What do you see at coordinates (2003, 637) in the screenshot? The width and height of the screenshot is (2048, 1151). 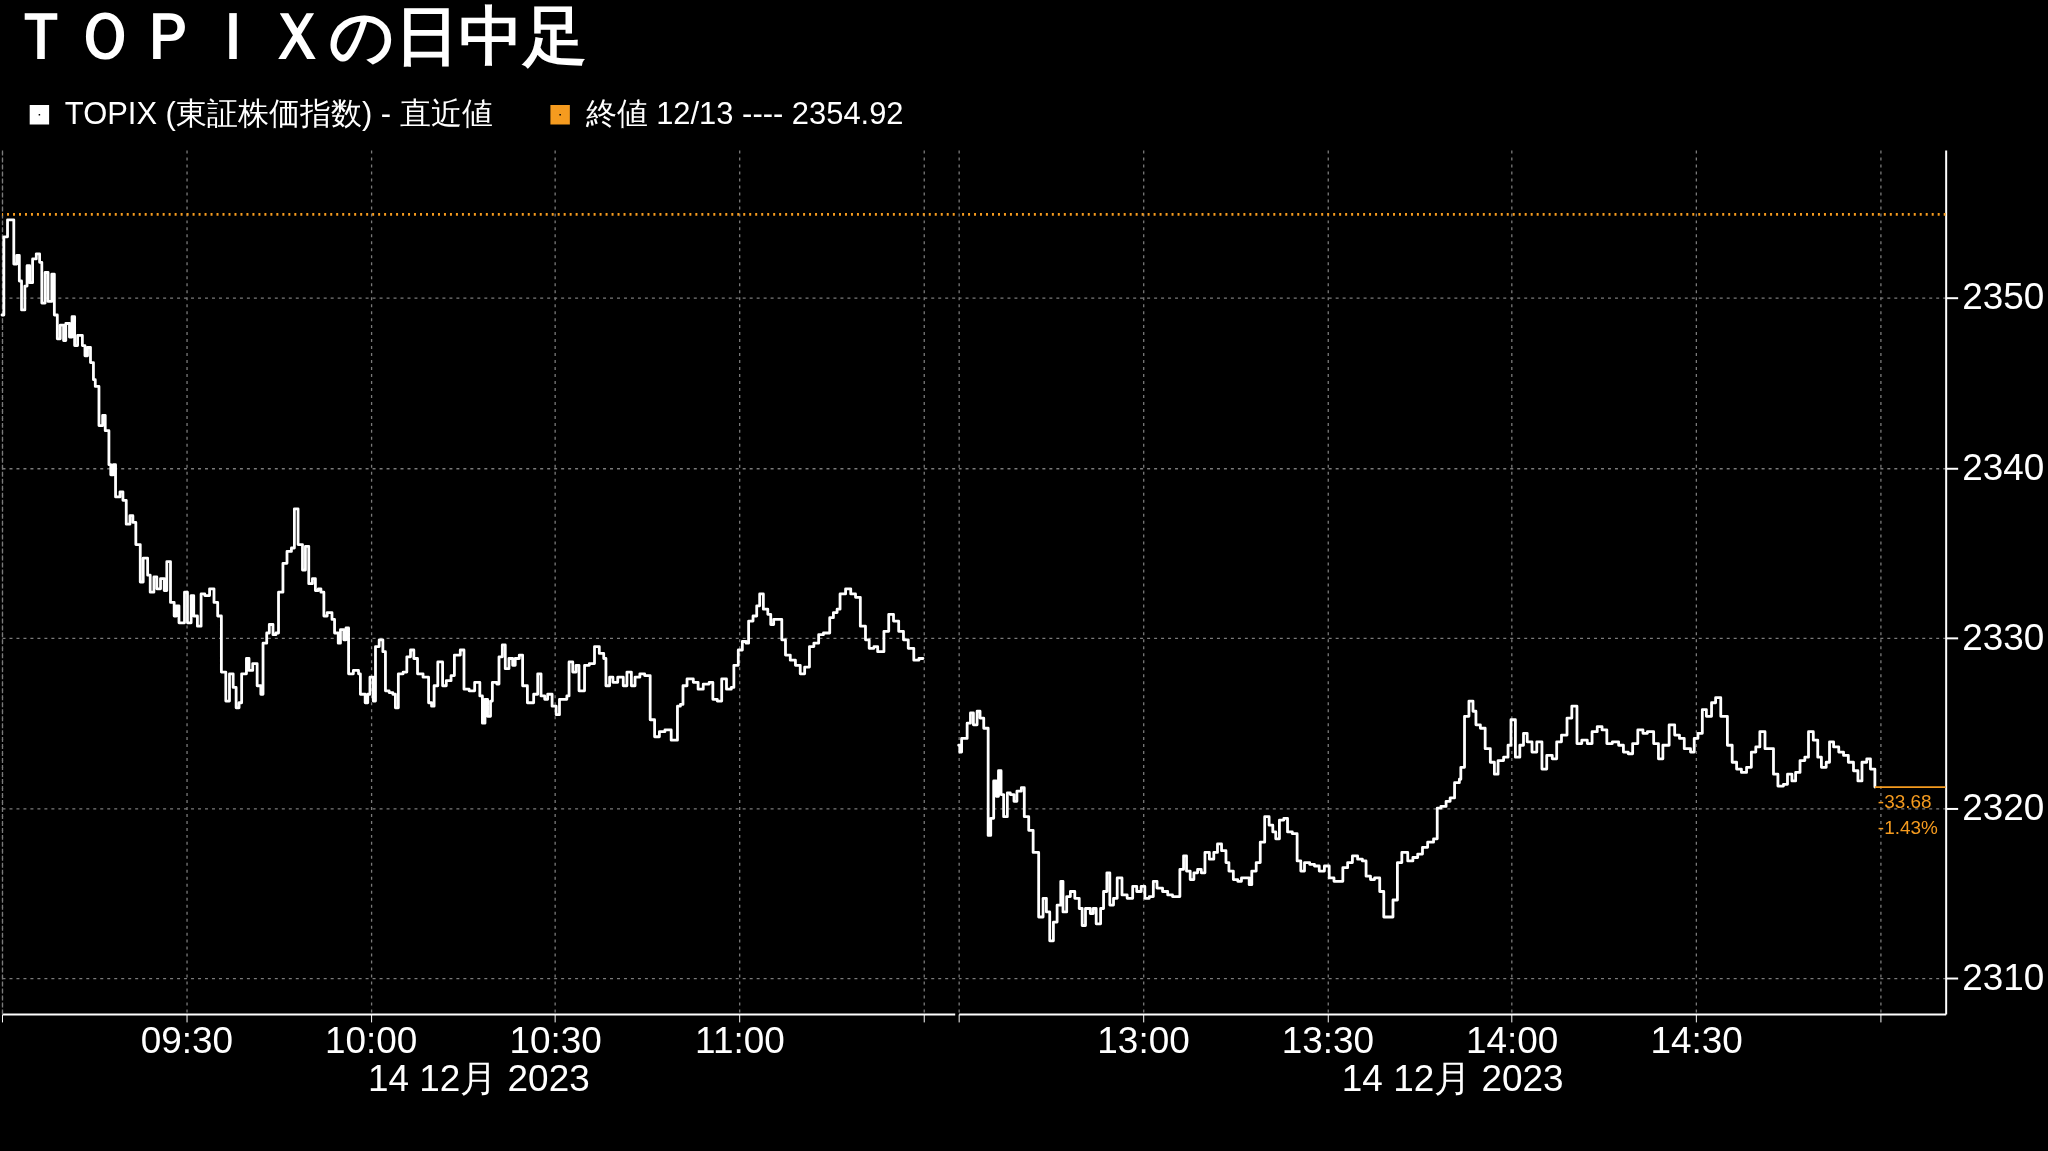 I see `y-tick-label: 2330` at bounding box center [2003, 637].